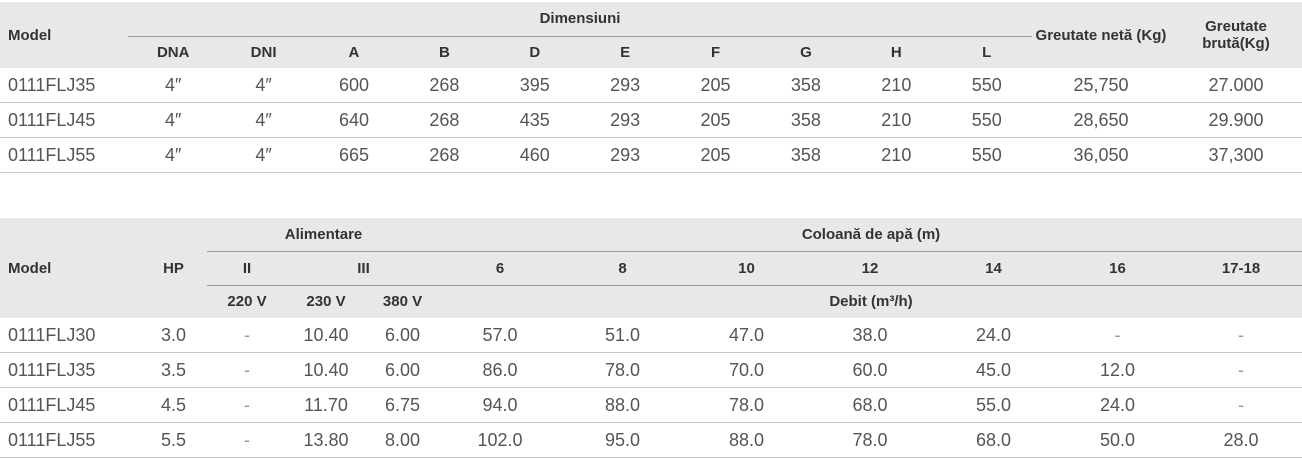 The image size is (1302, 458). Describe the element at coordinates (1241, 440) in the screenshot. I see `value-cell: 28.0` at that location.